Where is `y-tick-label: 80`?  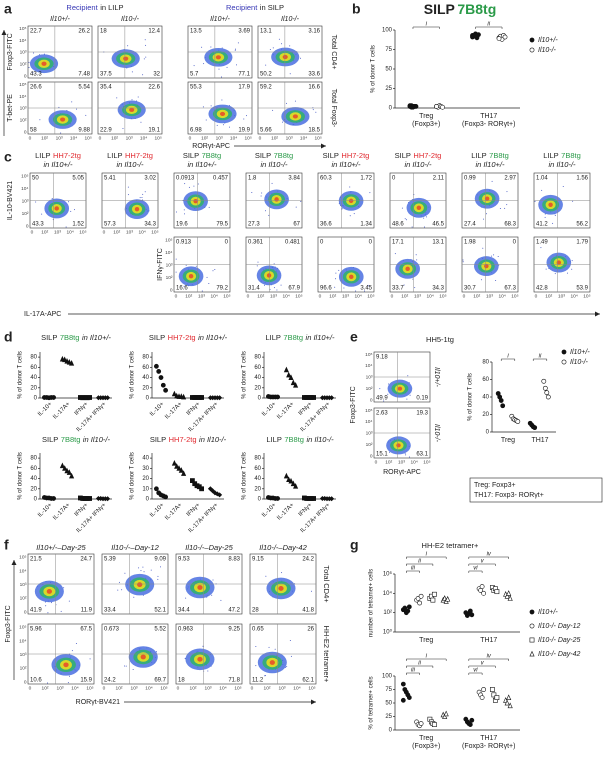 y-tick-label: 80 is located at coordinates (257, 459).